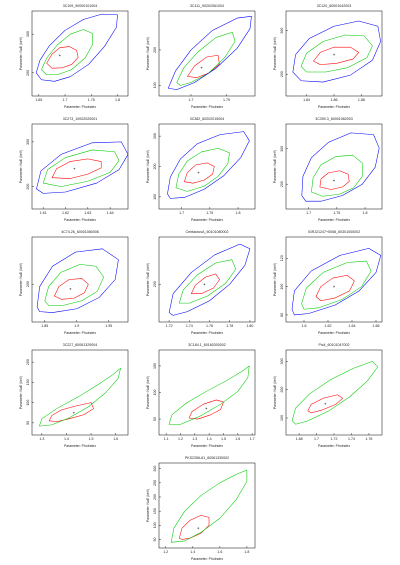  I want to click on x-tick-label: 1.72, so click(334, 439).